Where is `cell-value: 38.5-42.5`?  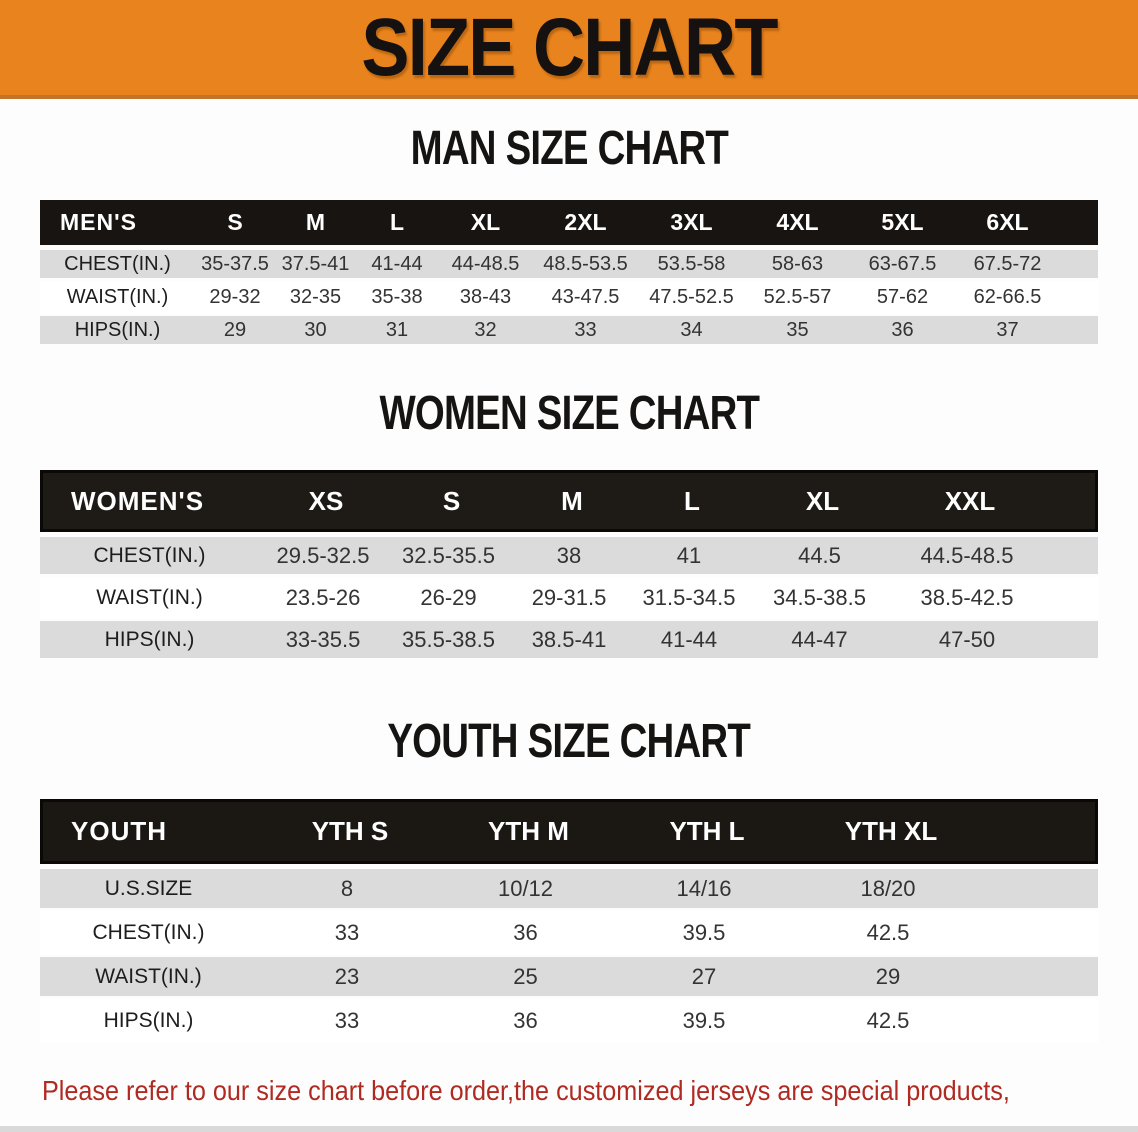
cell-value: 38.5-42.5 is located at coordinates (967, 597).